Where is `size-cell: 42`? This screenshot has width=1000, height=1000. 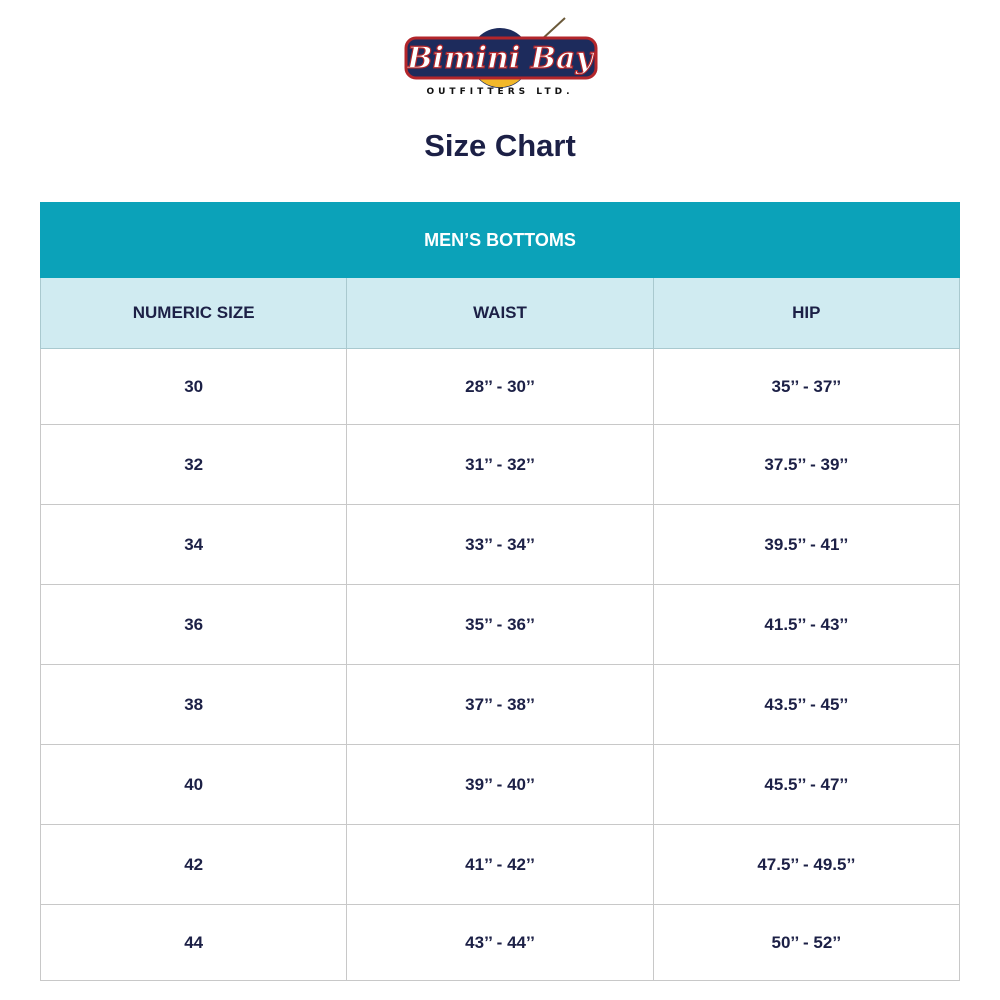
size-cell: 42 is located at coordinates (193, 864).